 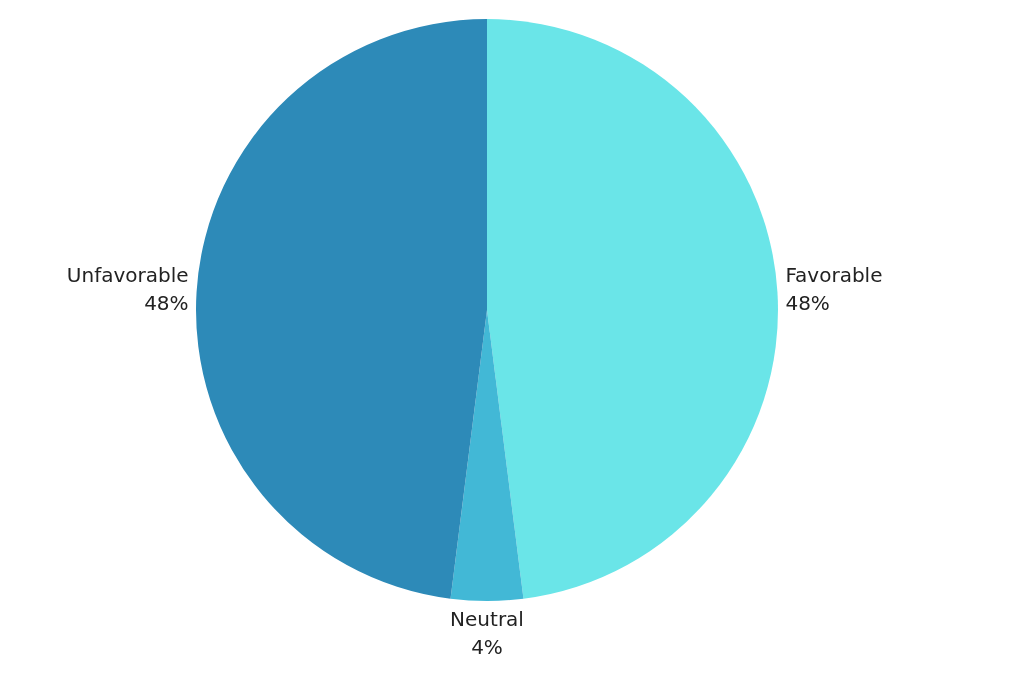 I want to click on data-label: 4%, so click(x=487, y=647).